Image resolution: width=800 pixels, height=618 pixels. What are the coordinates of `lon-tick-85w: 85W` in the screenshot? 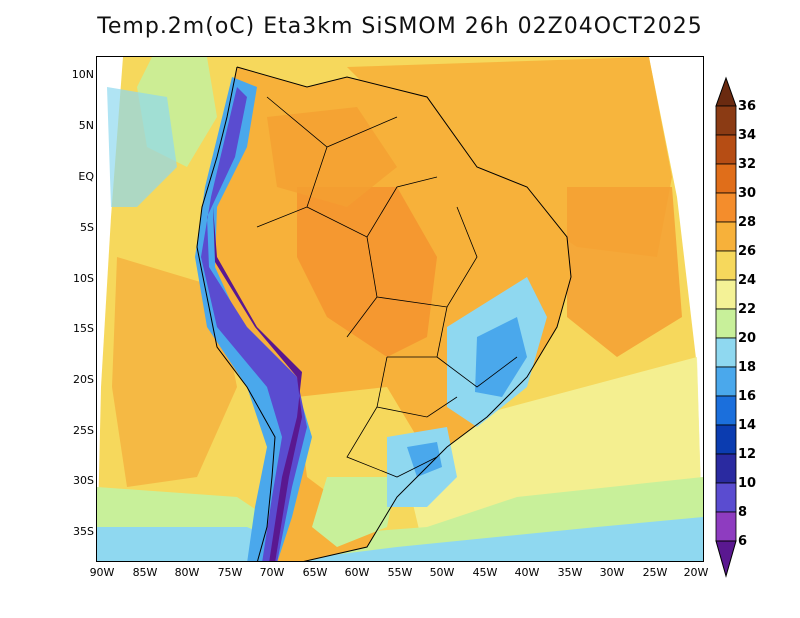 It's located at (145, 572).